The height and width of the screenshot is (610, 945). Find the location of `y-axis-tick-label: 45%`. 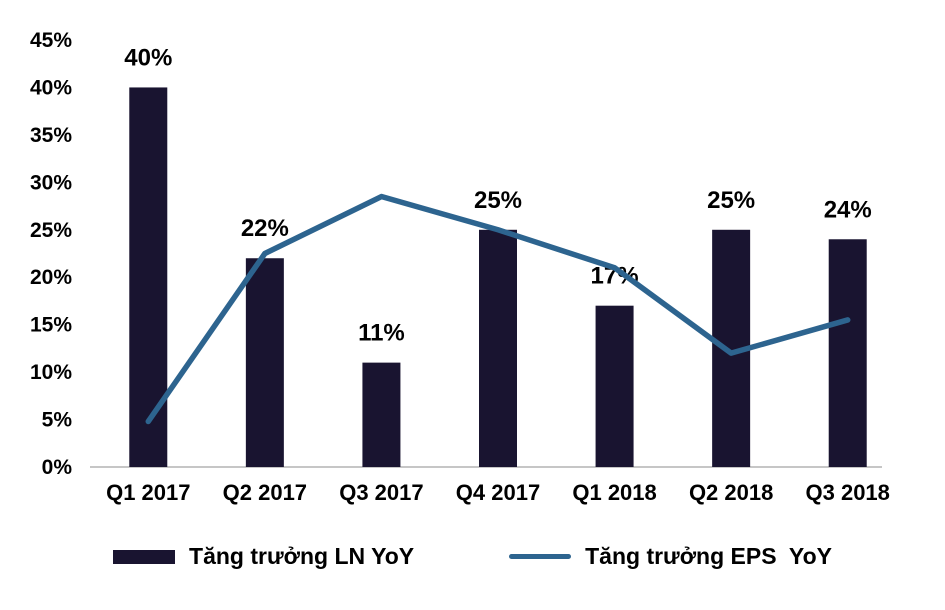

y-axis-tick-label: 45% is located at coordinates (51, 40).